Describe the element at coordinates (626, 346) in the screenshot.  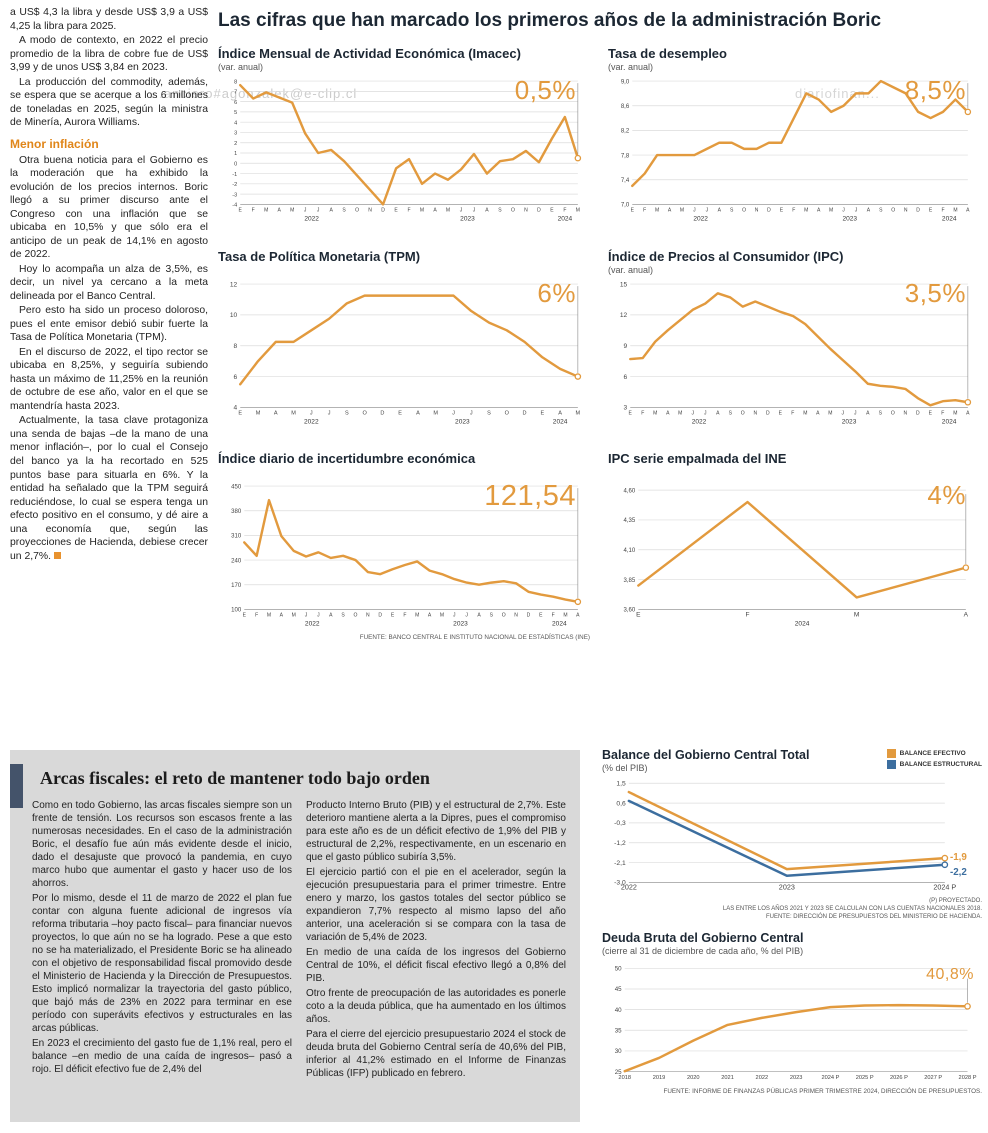
I see `svg-text: 9` at that location.